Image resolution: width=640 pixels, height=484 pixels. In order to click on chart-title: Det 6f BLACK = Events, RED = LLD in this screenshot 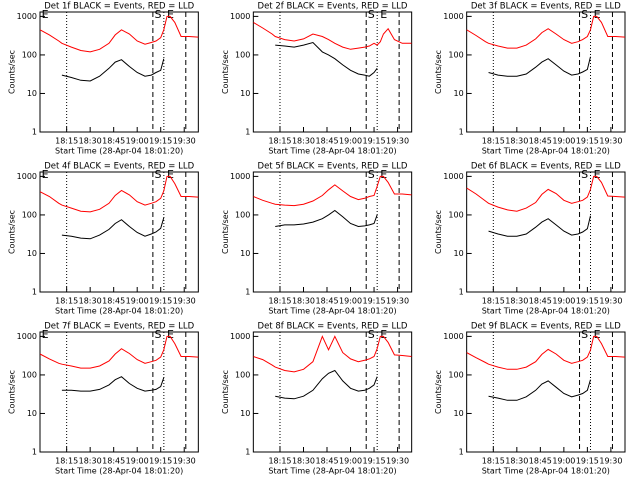, I will do `click(546, 167)`.